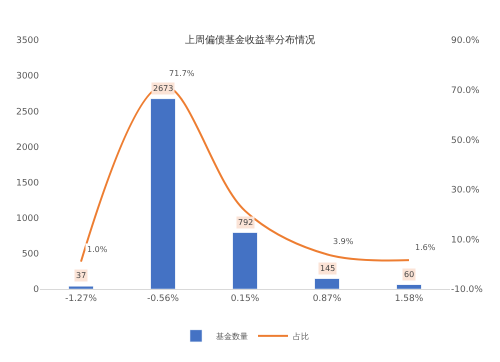  Describe the element at coordinates (182, 73) in the screenshot. I see `data-label: 71.7%` at that location.